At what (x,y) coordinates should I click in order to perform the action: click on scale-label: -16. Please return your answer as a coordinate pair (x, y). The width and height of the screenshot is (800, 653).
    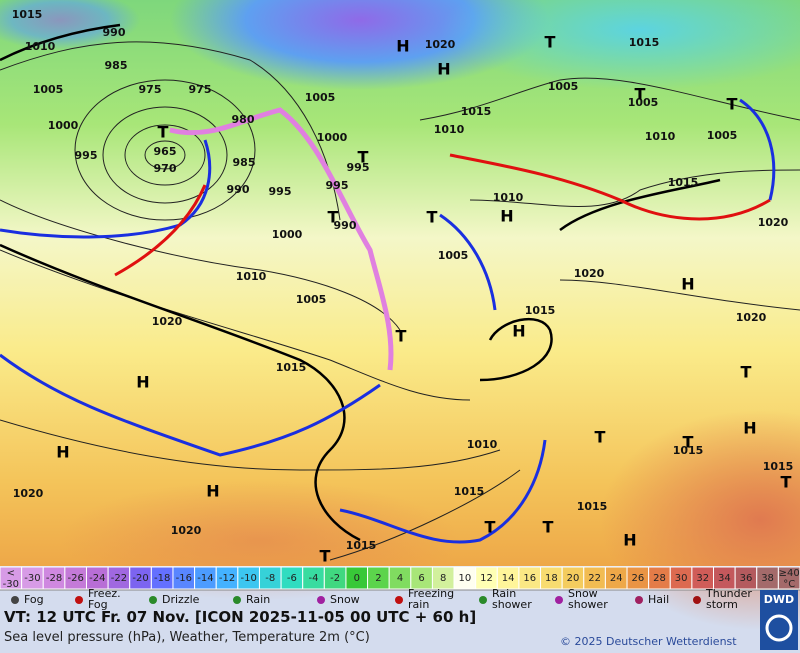
    Looking at the image, I should click on (184, 578).